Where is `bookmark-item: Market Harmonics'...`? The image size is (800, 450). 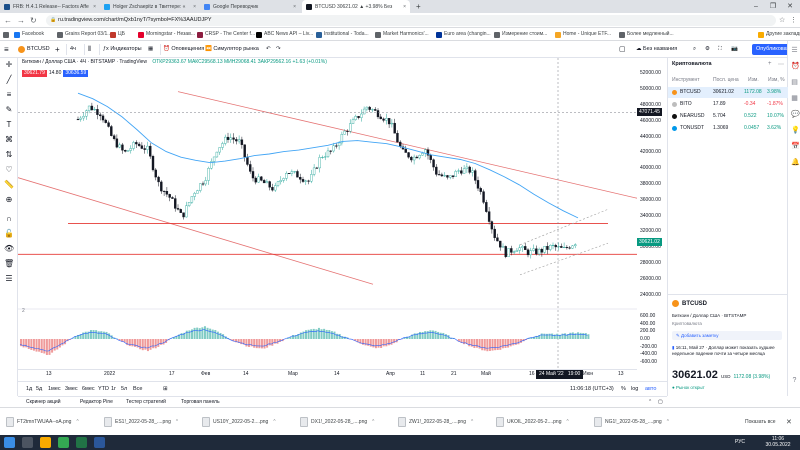 bookmark-item: Market Harmonics'... is located at coordinates (402, 34).